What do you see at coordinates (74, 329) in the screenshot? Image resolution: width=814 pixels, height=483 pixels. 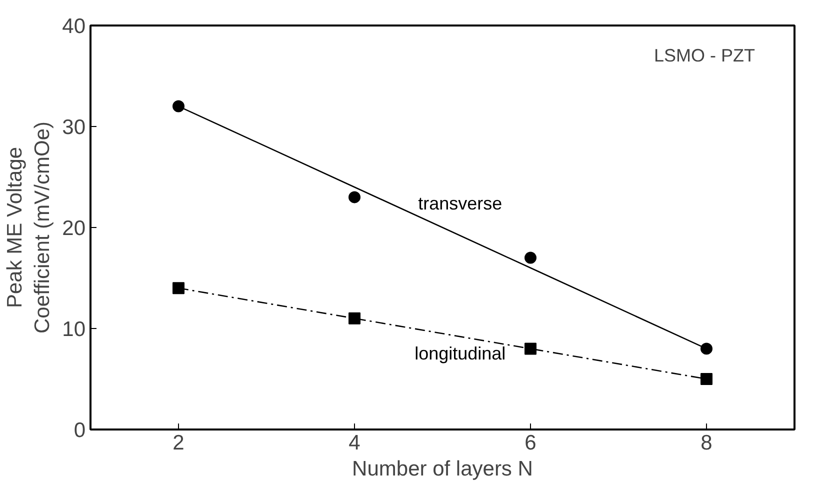 I see `y-tick-label: 10` at bounding box center [74, 329].